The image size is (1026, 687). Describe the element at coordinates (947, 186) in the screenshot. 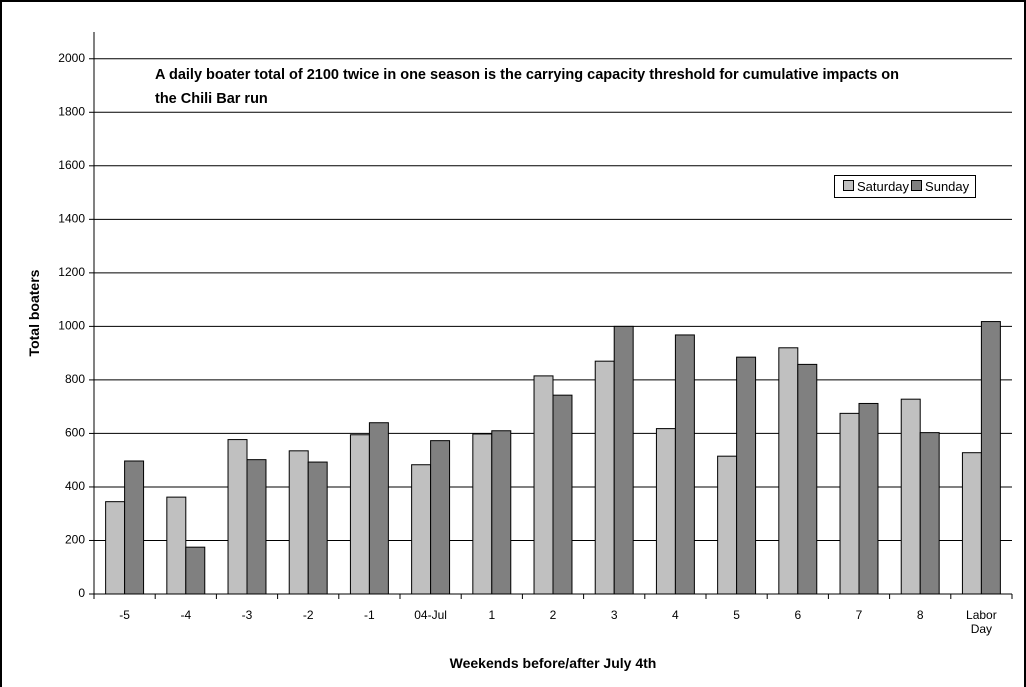

I see `legend-label: Sunday` at that location.